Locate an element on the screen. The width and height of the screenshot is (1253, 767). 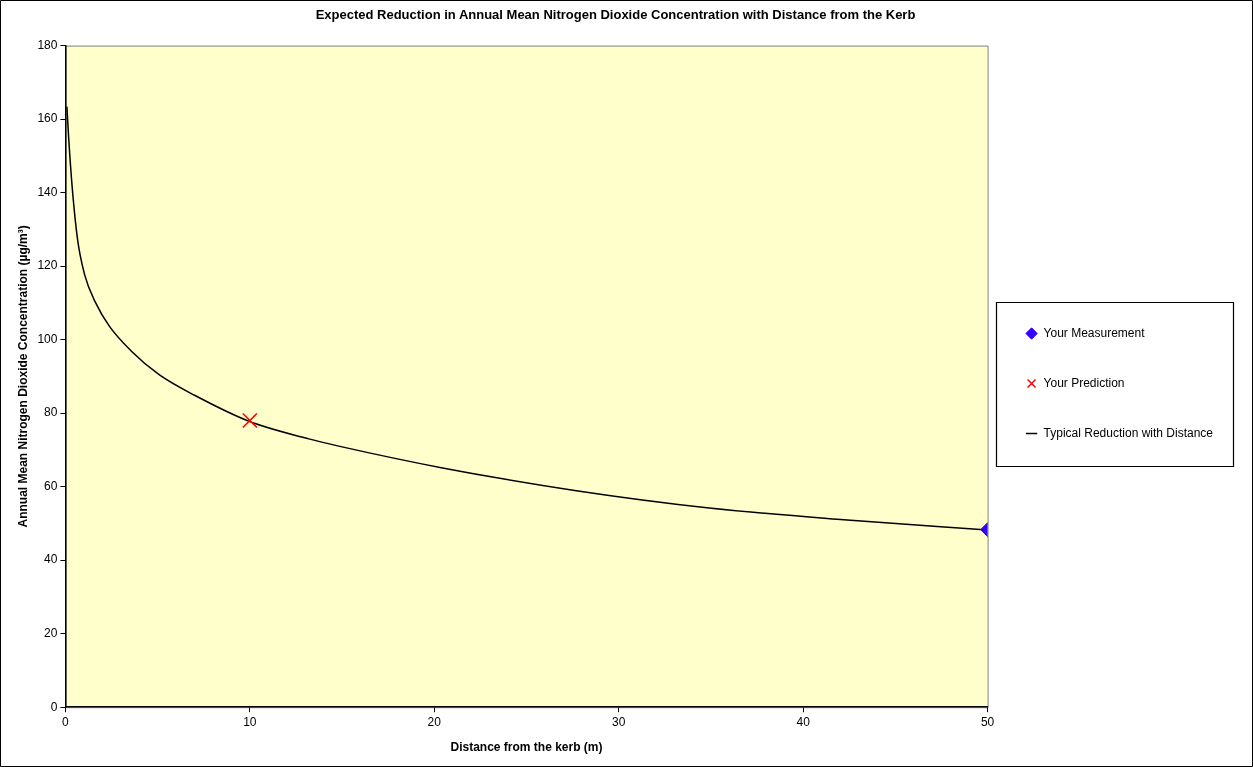
x-axis-title: Distance from the kerb (m) is located at coordinates (526, 747).